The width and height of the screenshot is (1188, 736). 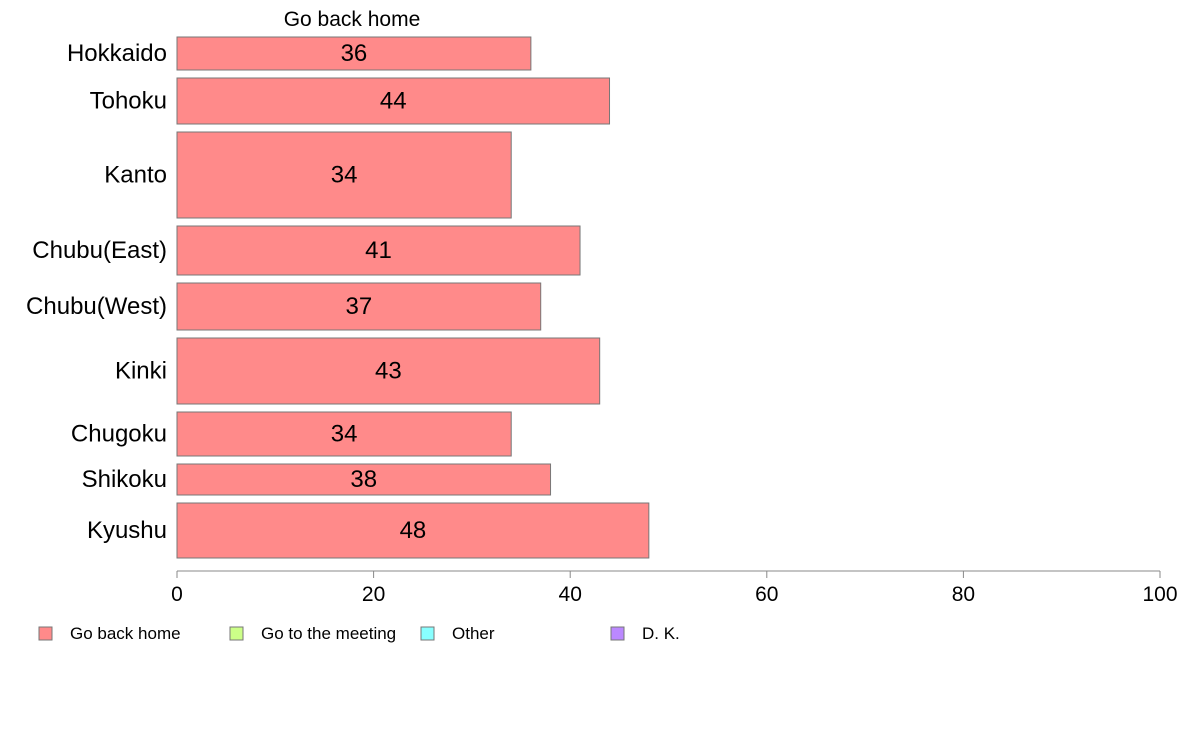 What do you see at coordinates (124, 479) in the screenshot?
I see `category-label: Shikoku` at bounding box center [124, 479].